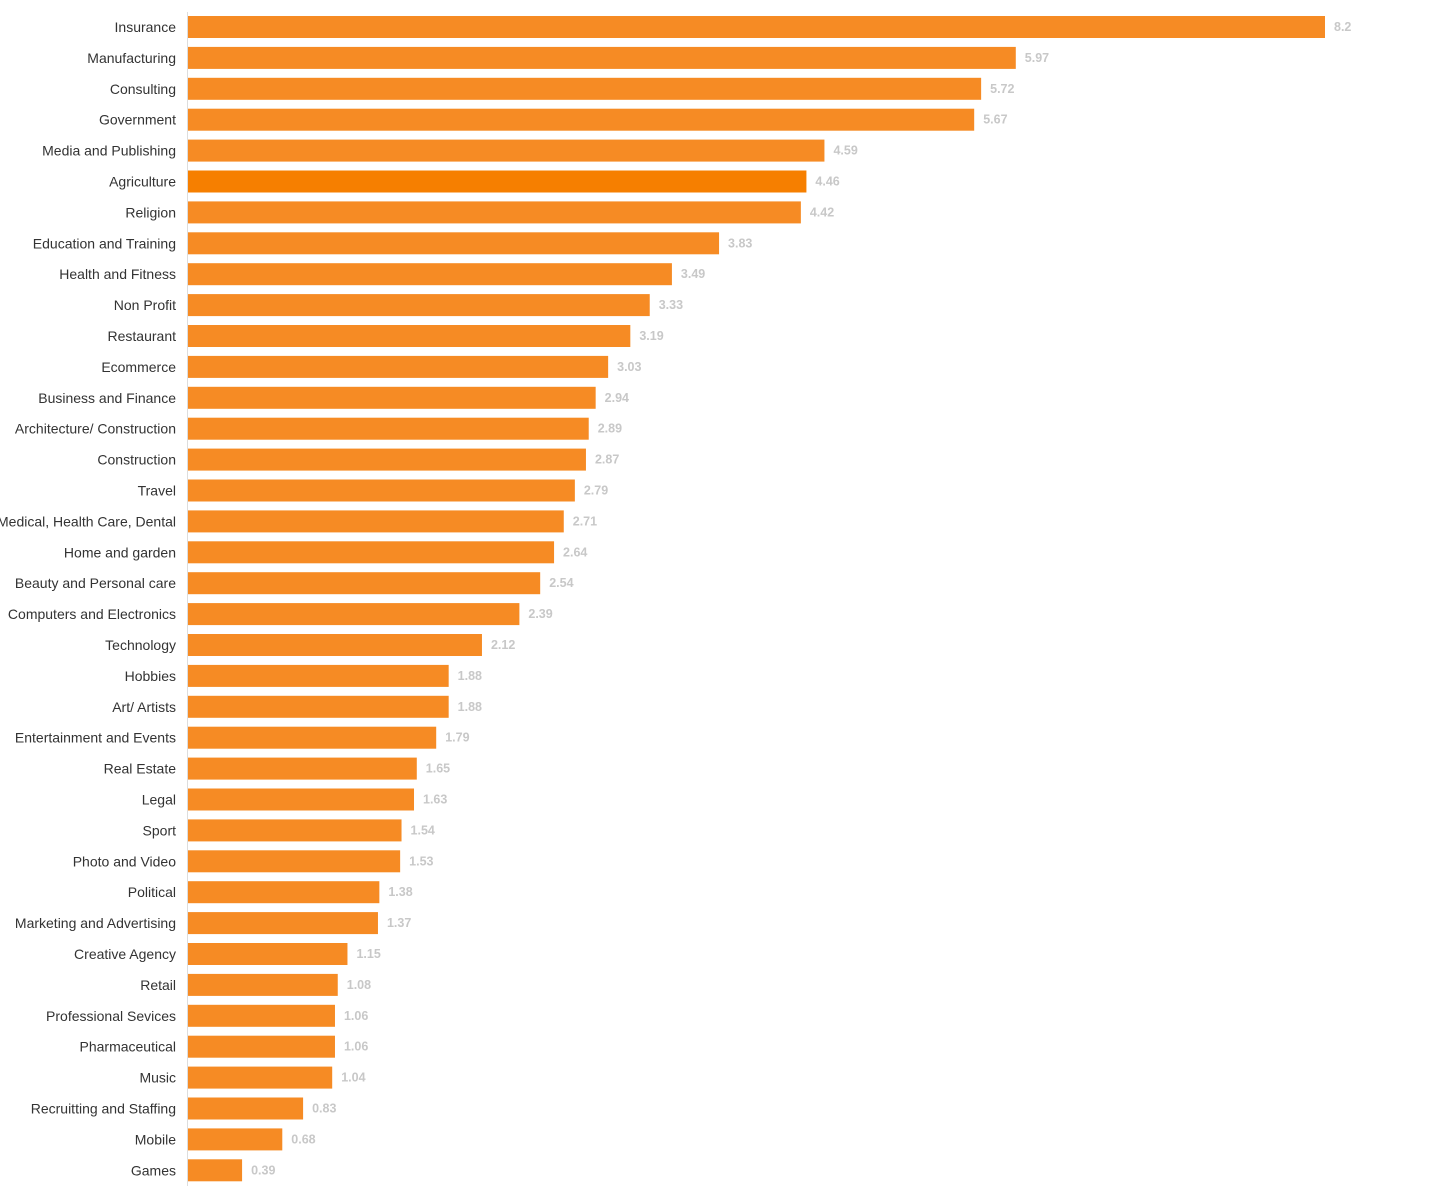  I want to click on category-tick-label: Games, so click(153, 1170).